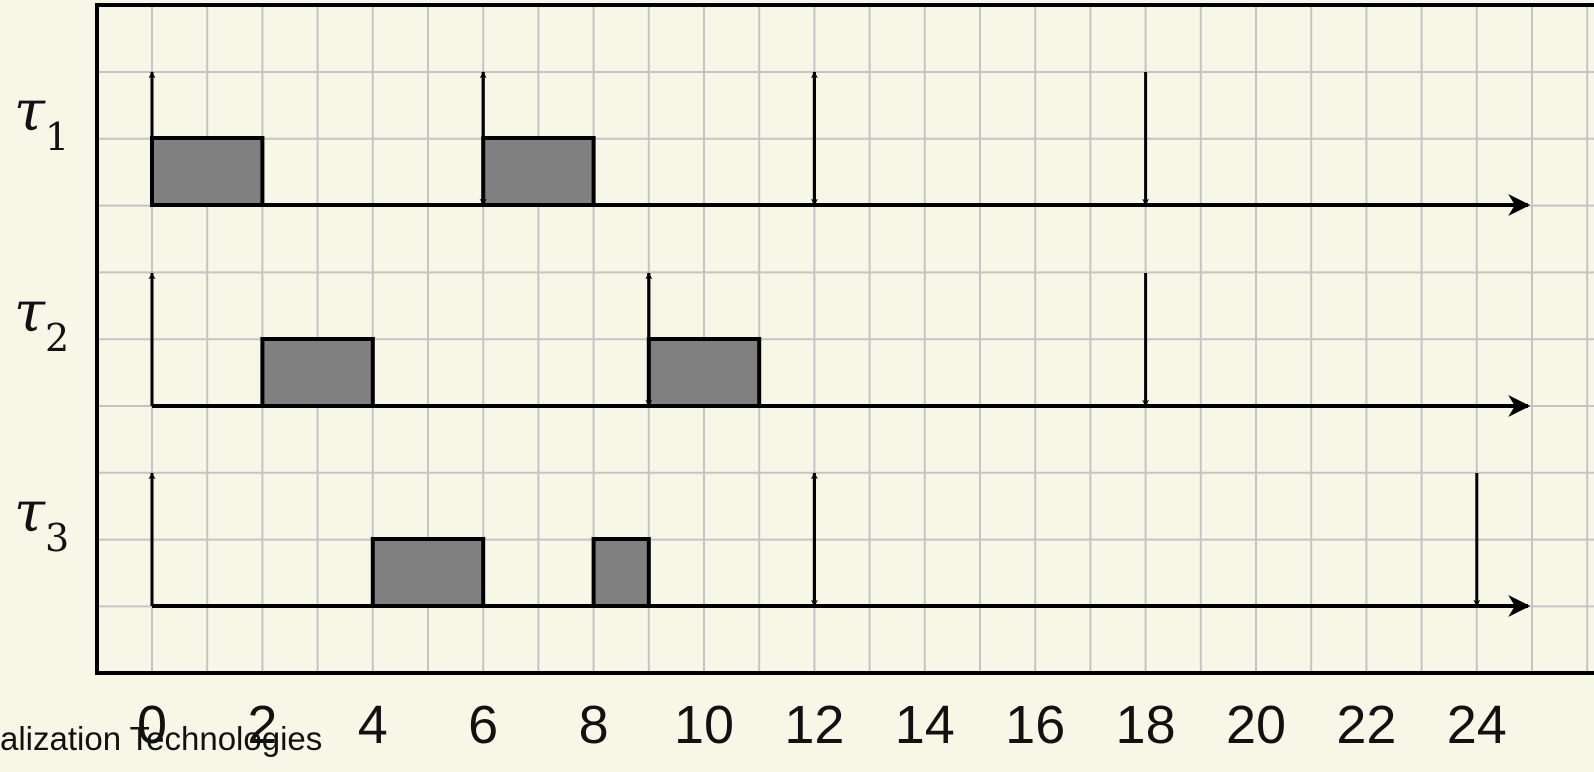  Describe the element at coordinates (57, 538) in the screenshot. I see `task-label-subscript: 3` at that location.